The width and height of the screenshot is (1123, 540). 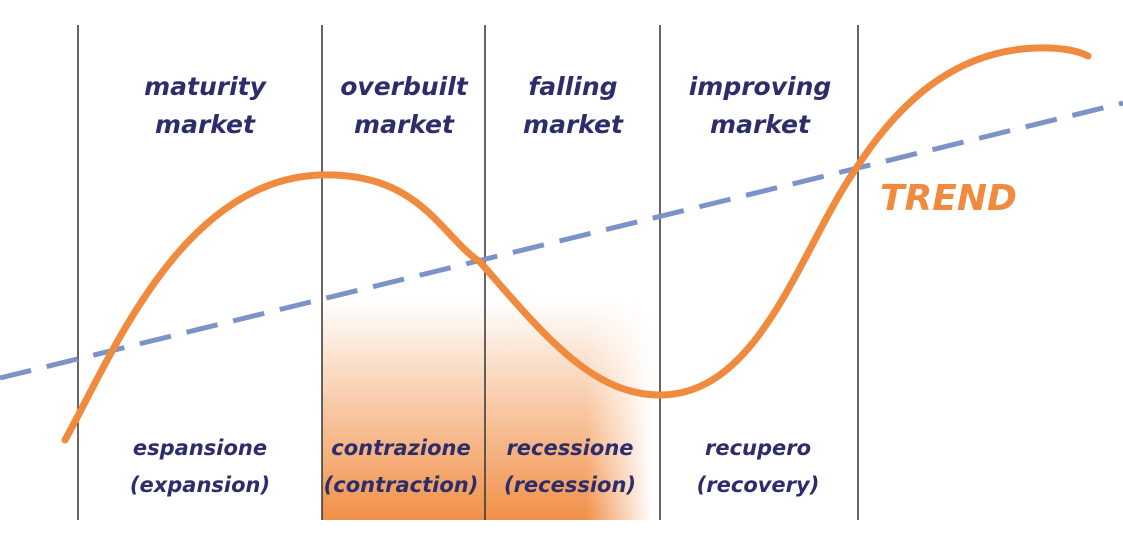 I want to click on phase-title: overbuilt, so click(x=404, y=86).